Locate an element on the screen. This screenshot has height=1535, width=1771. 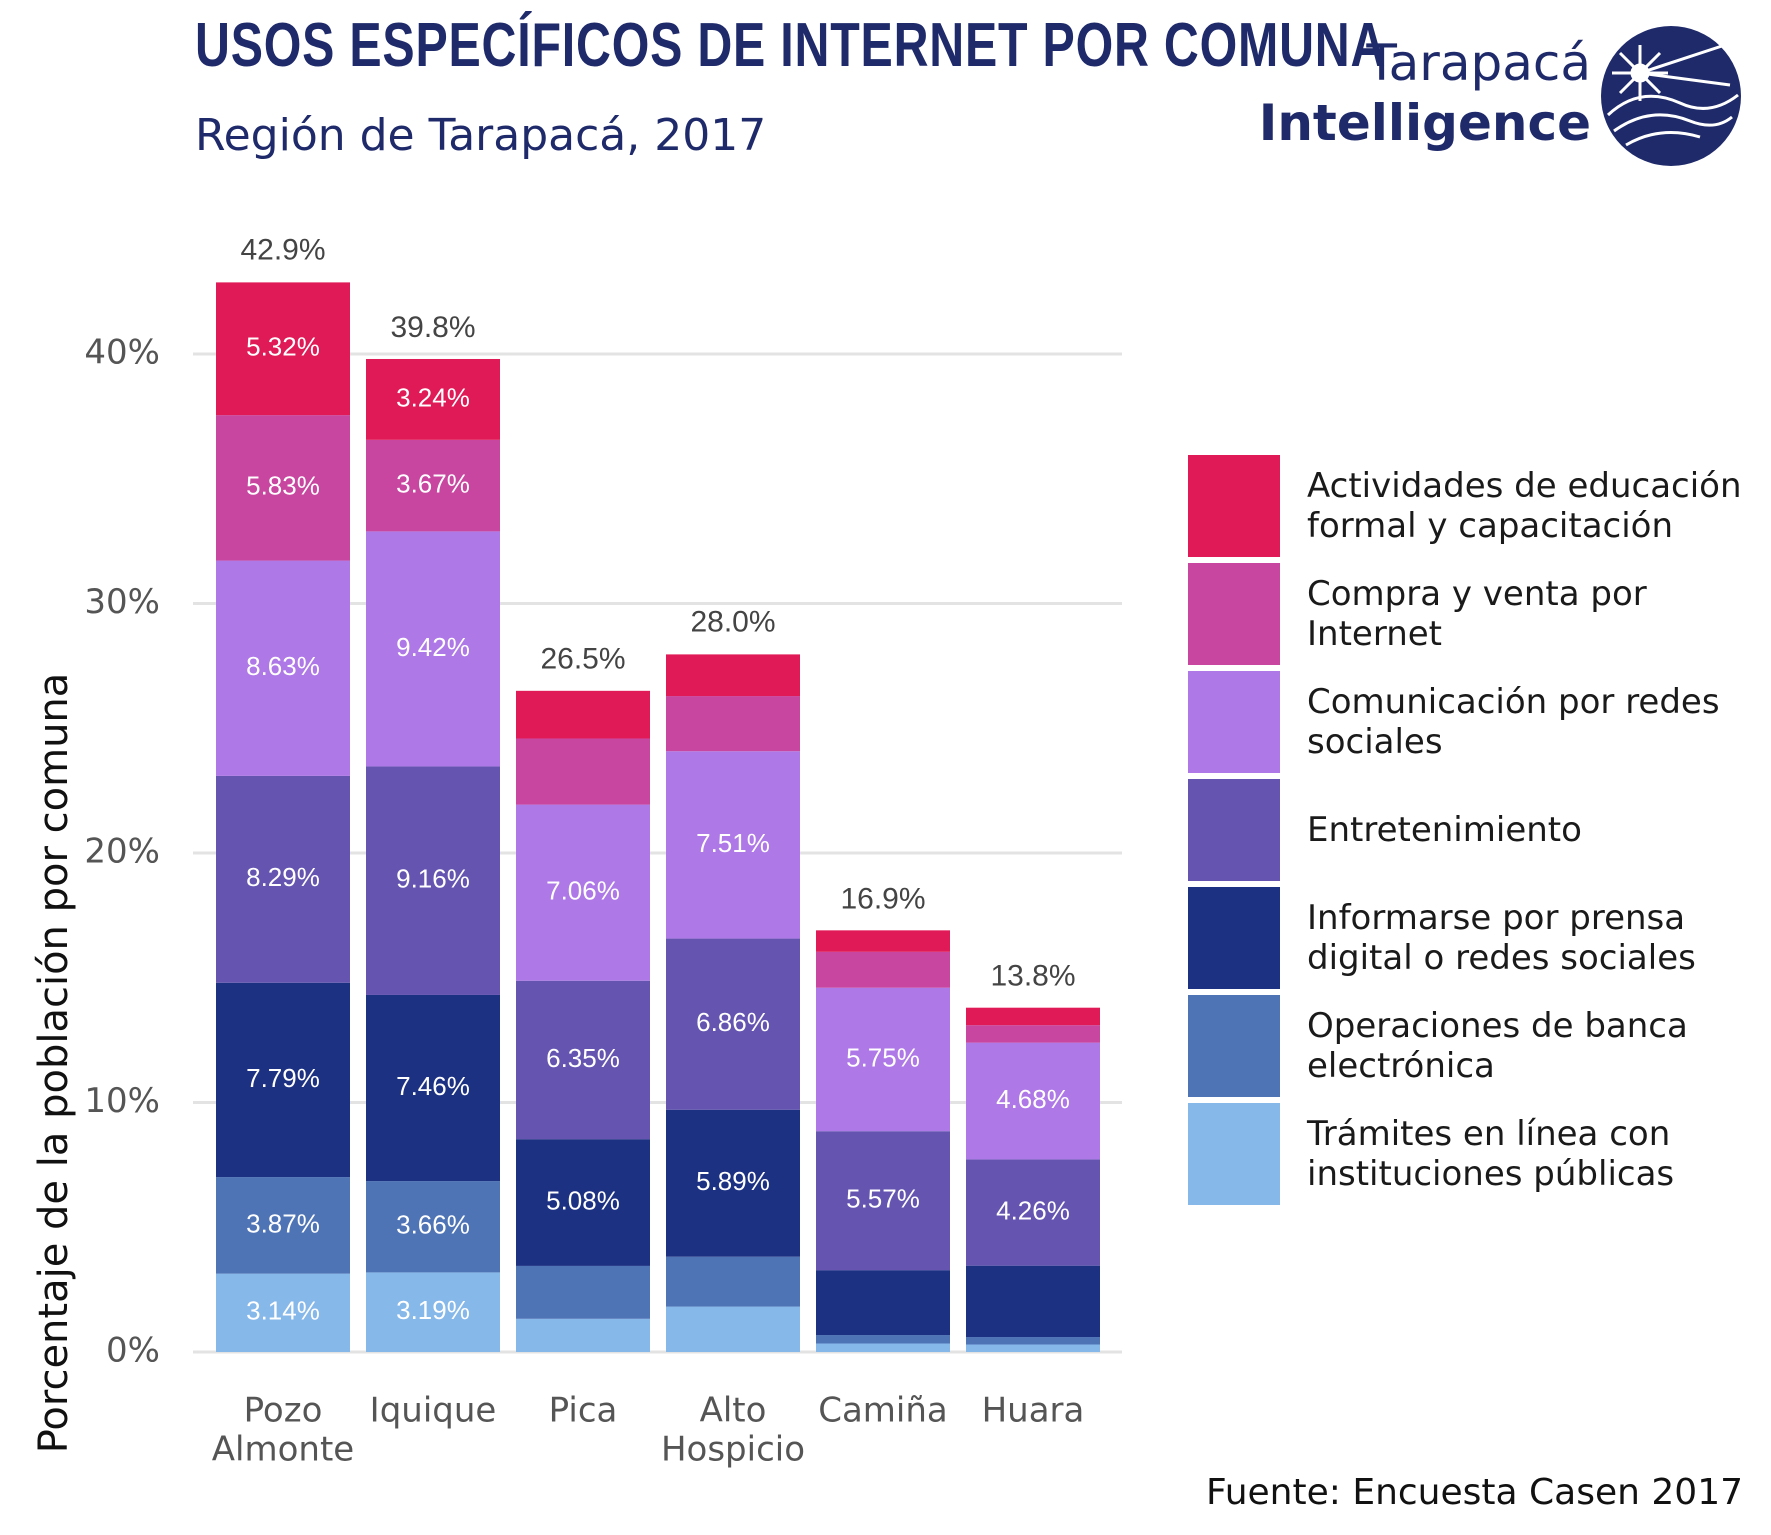
brand-line-2: Intelligence is located at coordinates (1424, 123).